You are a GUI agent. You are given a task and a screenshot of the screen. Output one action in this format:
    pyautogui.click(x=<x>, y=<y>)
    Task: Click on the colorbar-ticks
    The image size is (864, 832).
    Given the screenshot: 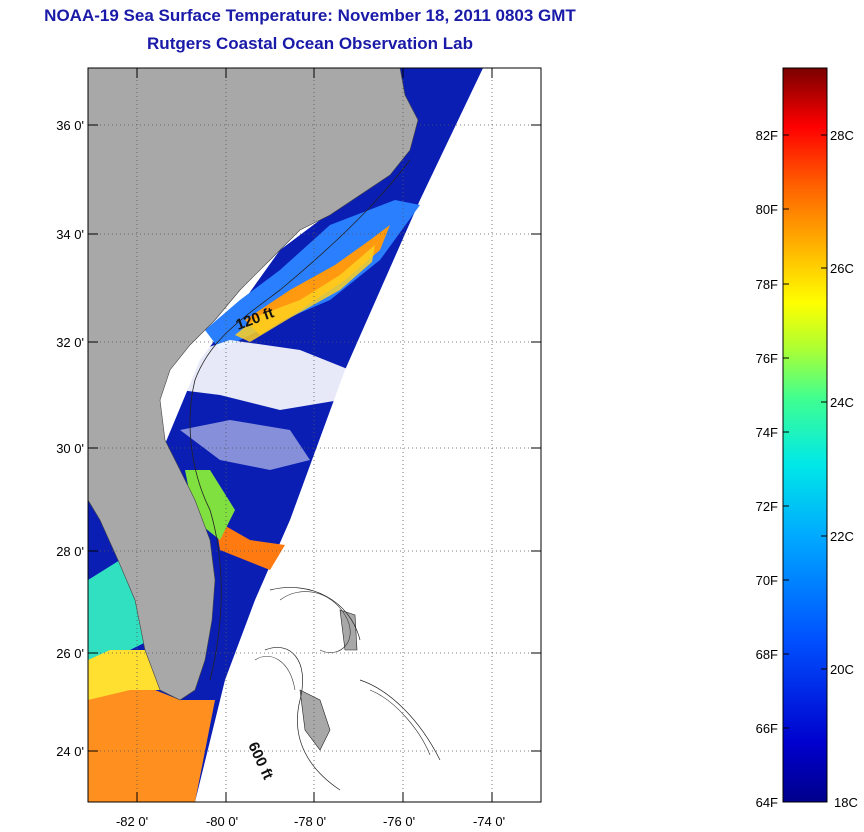 What is the action you would take?
    pyautogui.click(x=805, y=431)
    